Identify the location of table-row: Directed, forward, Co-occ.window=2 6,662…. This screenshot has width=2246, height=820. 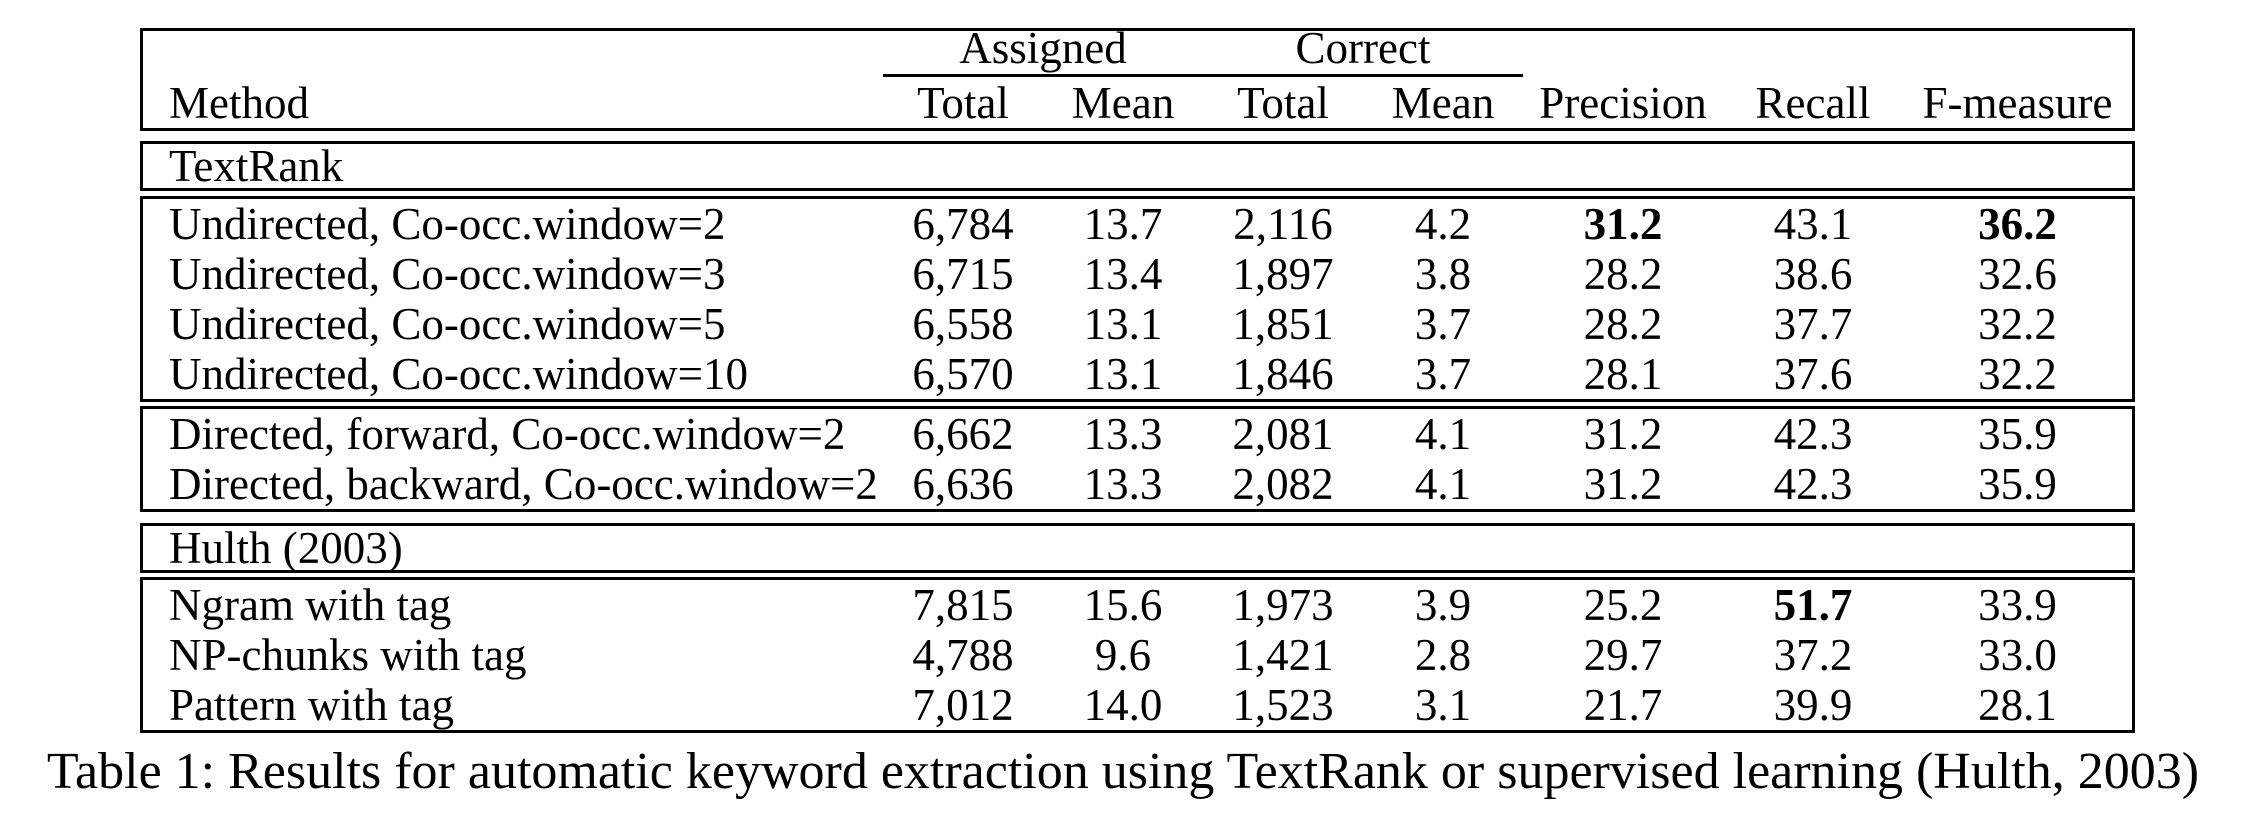
(1137, 434).